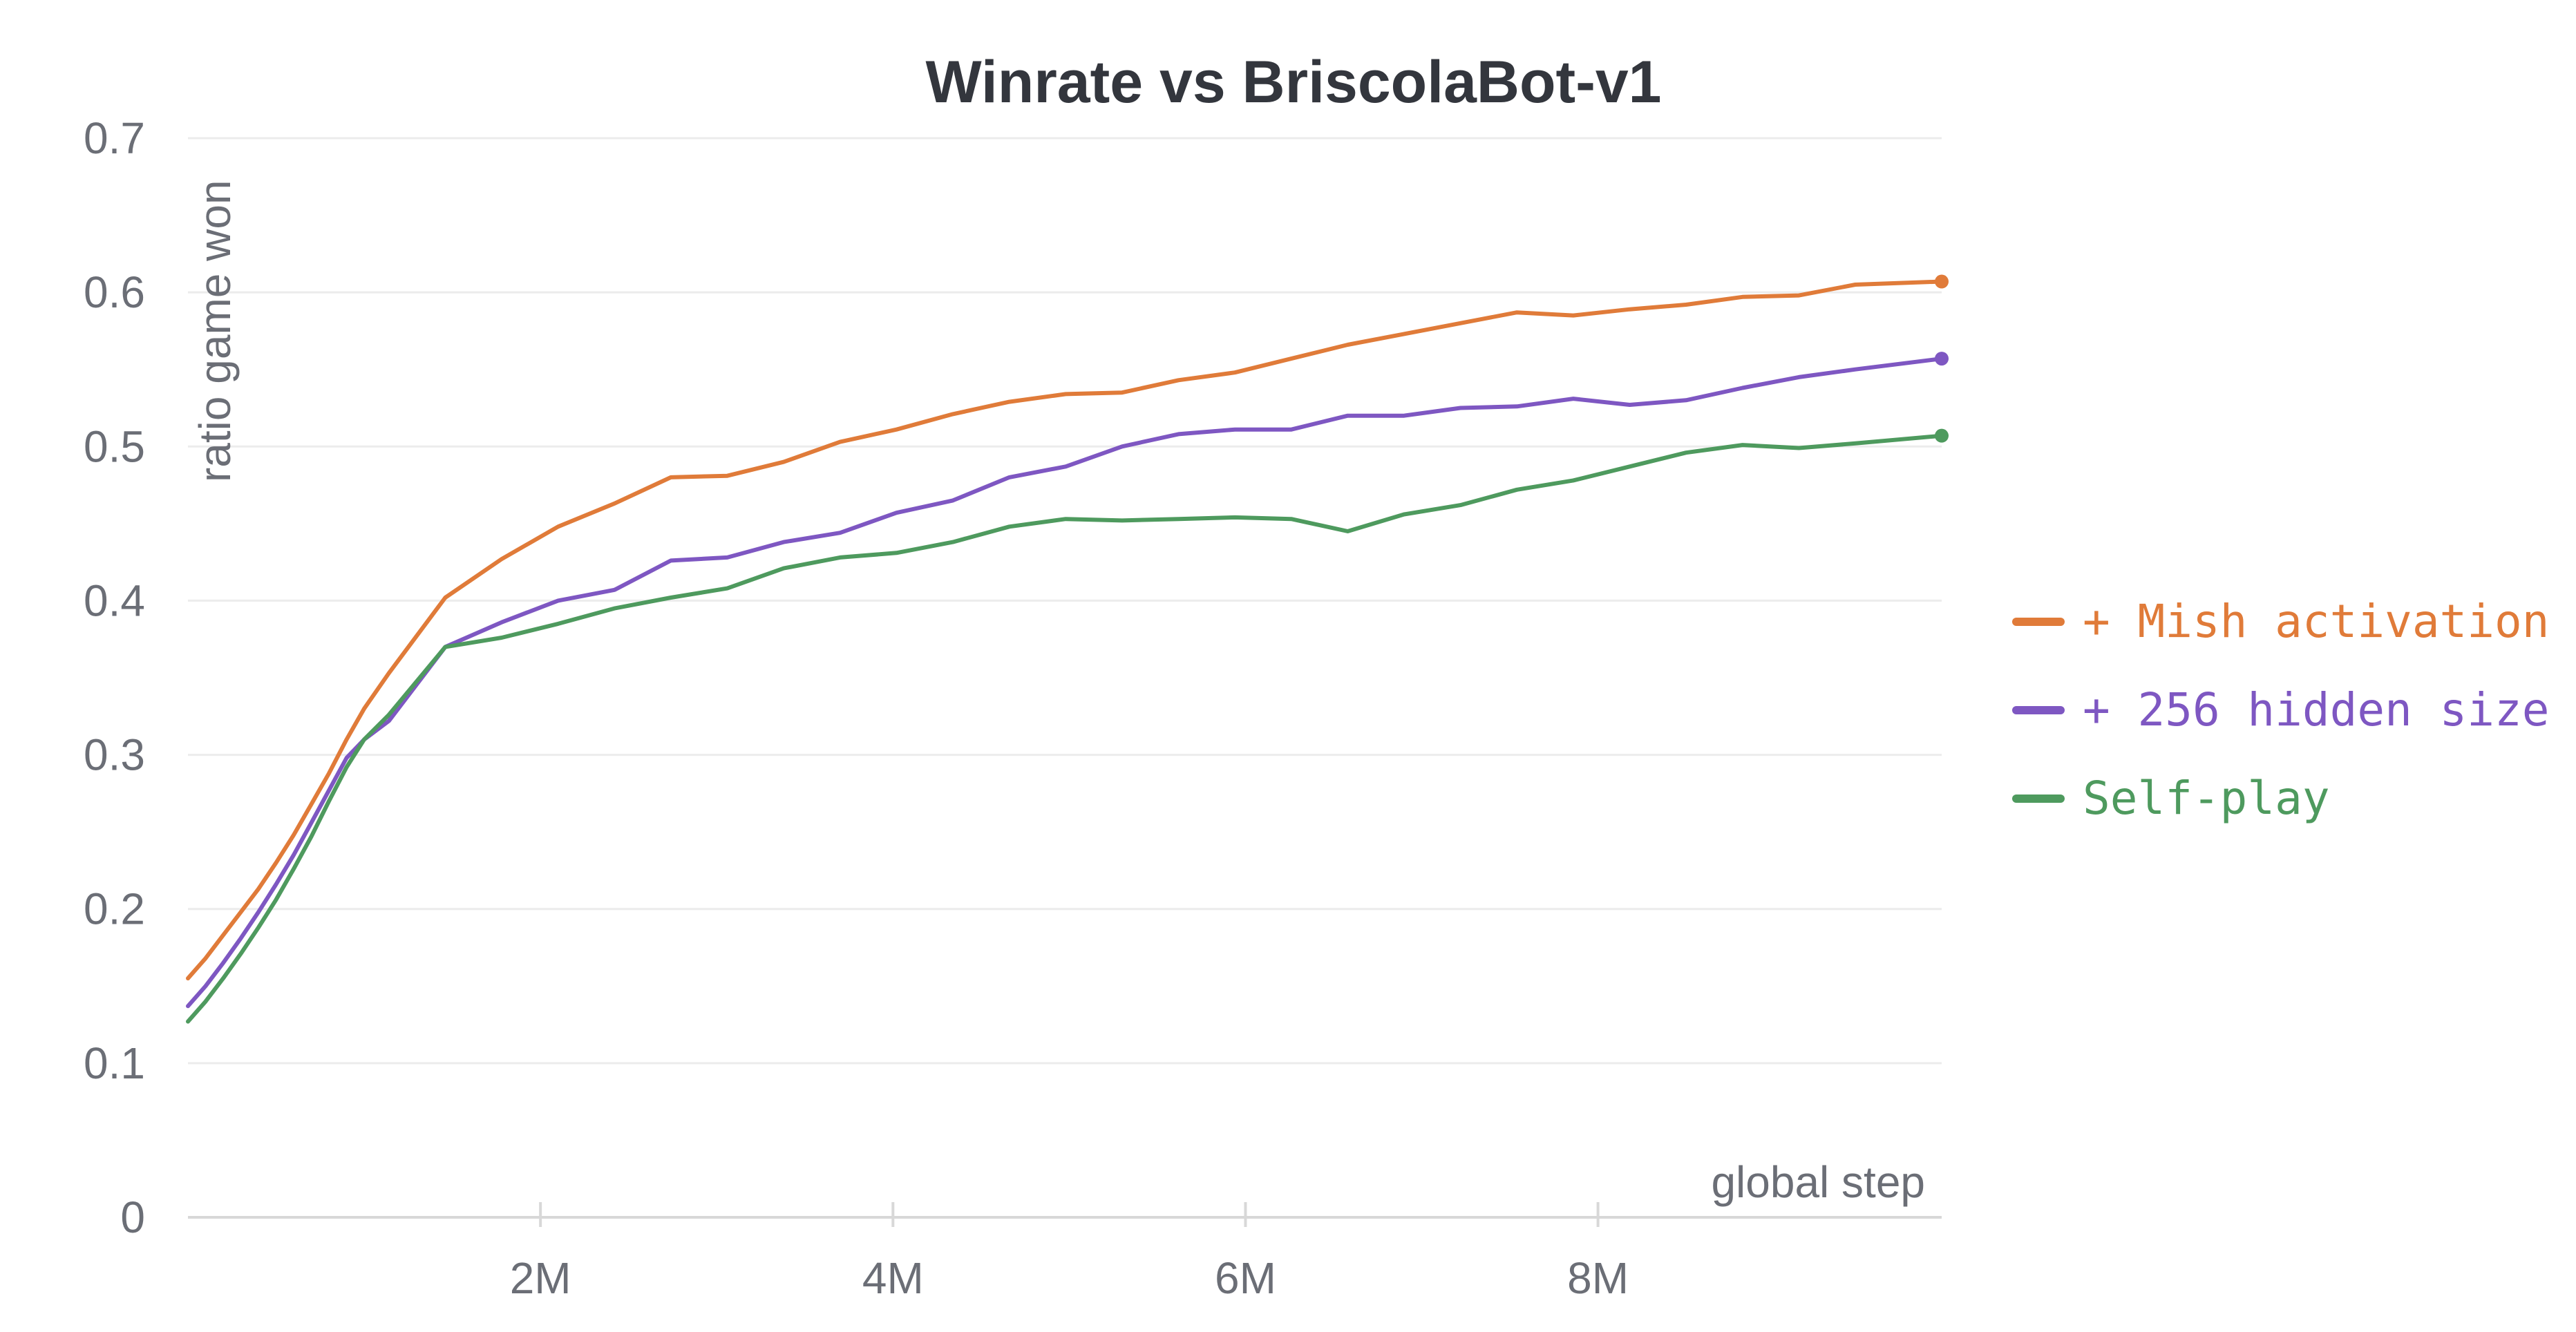  What do you see at coordinates (2316, 621) in the screenshot?
I see `legend-label: + Mish activation` at bounding box center [2316, 621].